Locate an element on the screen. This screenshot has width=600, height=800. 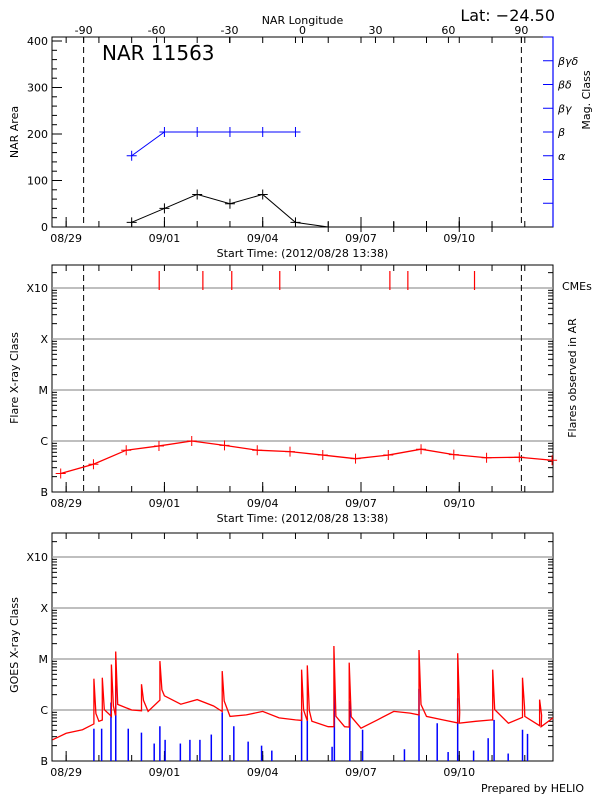
x2-tick-label: -60 is located at coordinates (157, 30).